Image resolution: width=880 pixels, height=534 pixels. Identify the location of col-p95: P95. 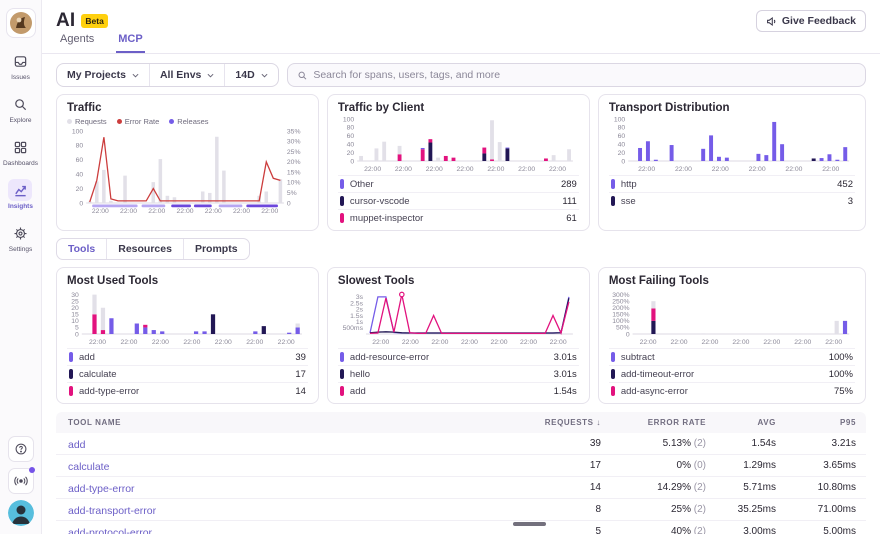
(847, 422).